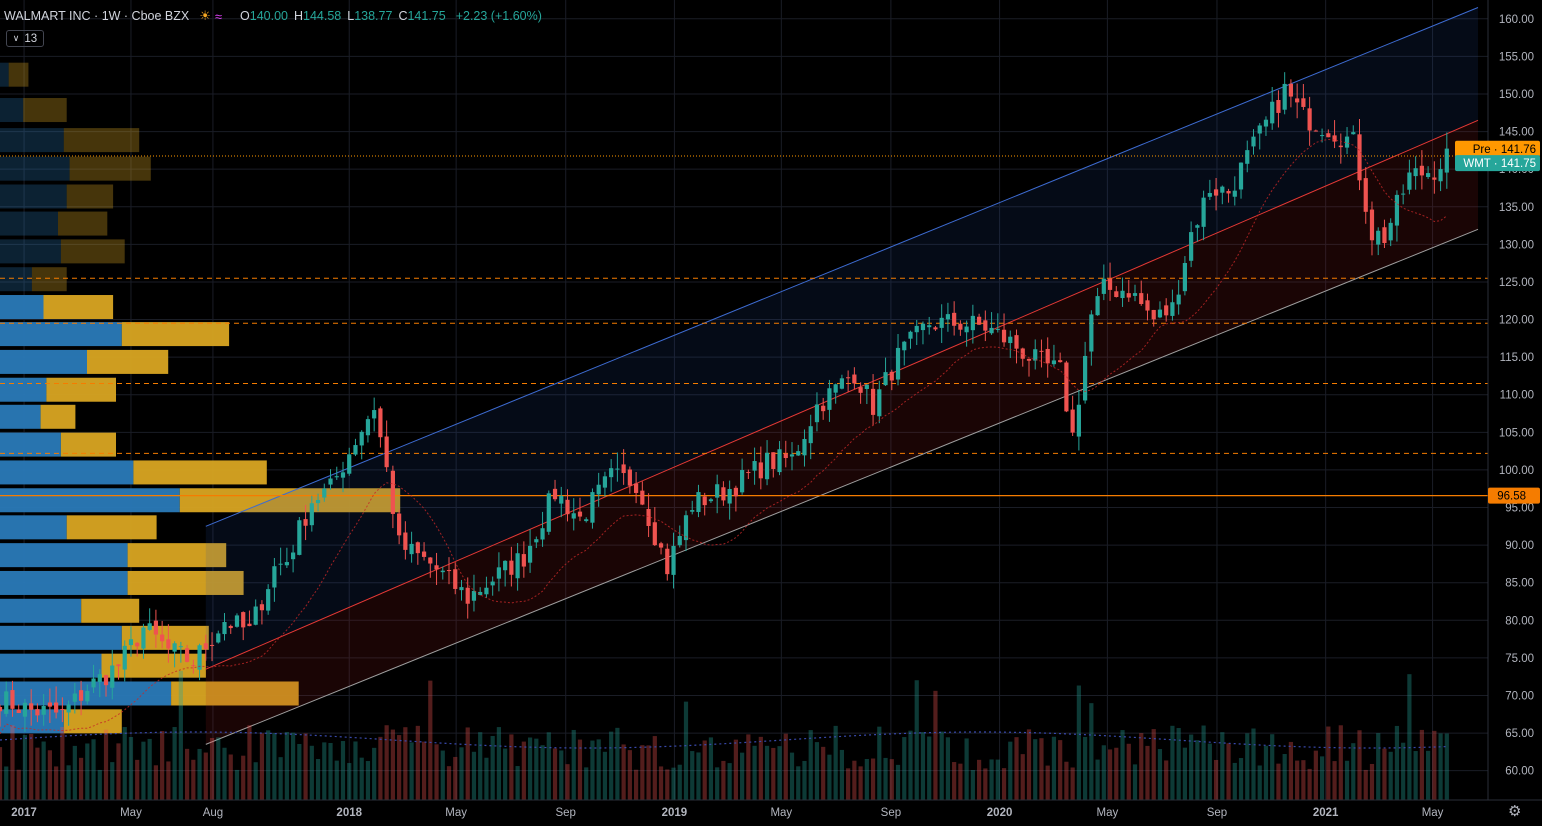 The image size is (1542, 826). I want to click on change-value: +2.23 (+1.60%), so click(498, 16).